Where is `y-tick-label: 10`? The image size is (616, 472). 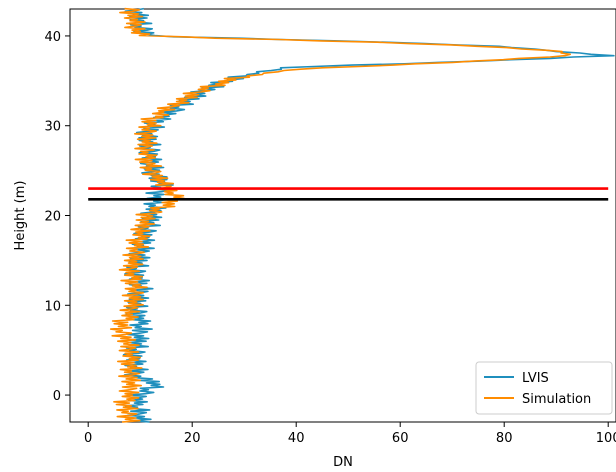 y-tick-label: 10 is located at coordinates (52, 306).